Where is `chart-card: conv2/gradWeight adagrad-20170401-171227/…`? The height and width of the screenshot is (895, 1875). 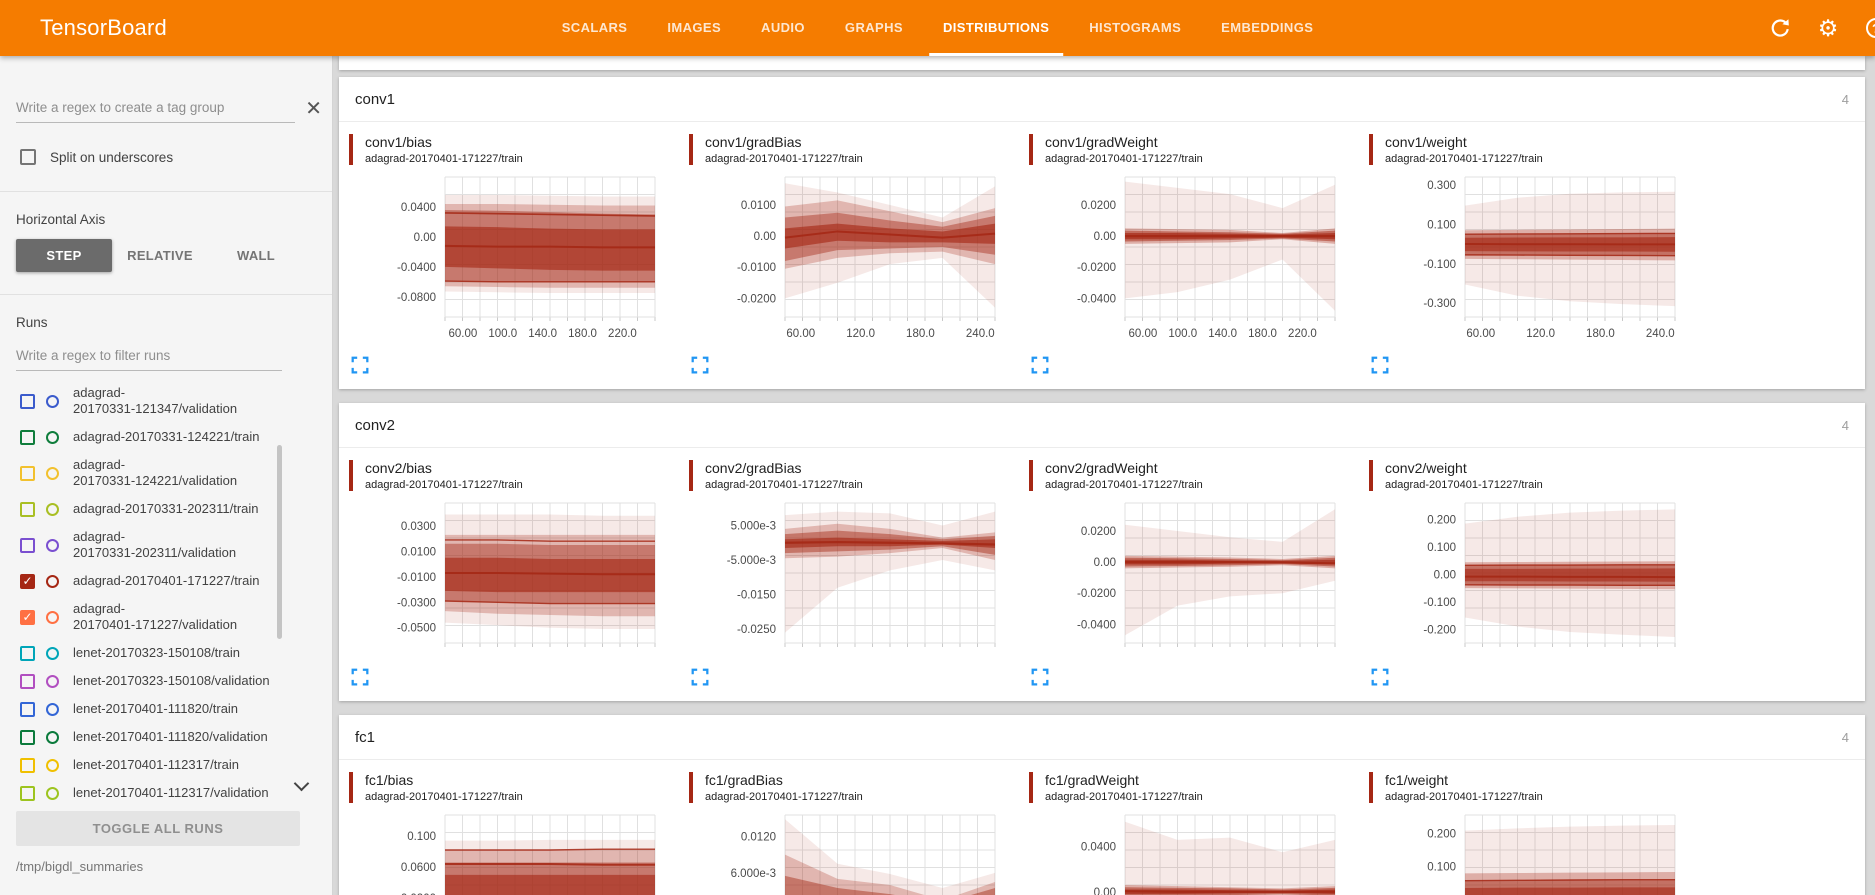
chart-card: conv2/gradWeight adagrad-20170401-171227/… is located at coordinates (1197, 575).